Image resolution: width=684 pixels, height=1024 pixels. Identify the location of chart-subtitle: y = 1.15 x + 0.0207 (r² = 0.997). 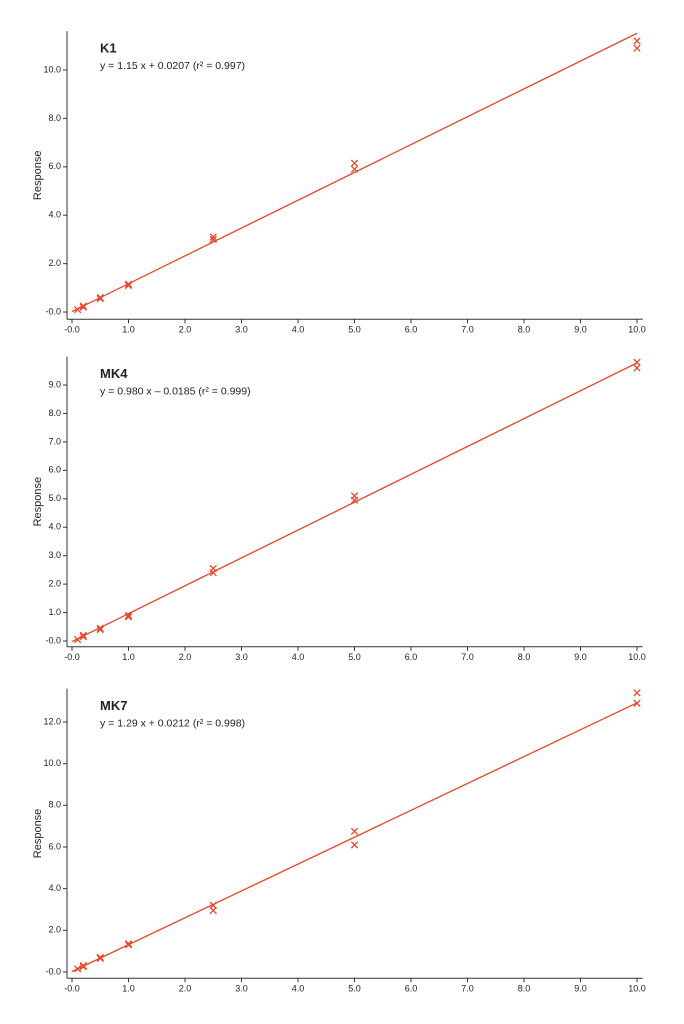
(172, 66).